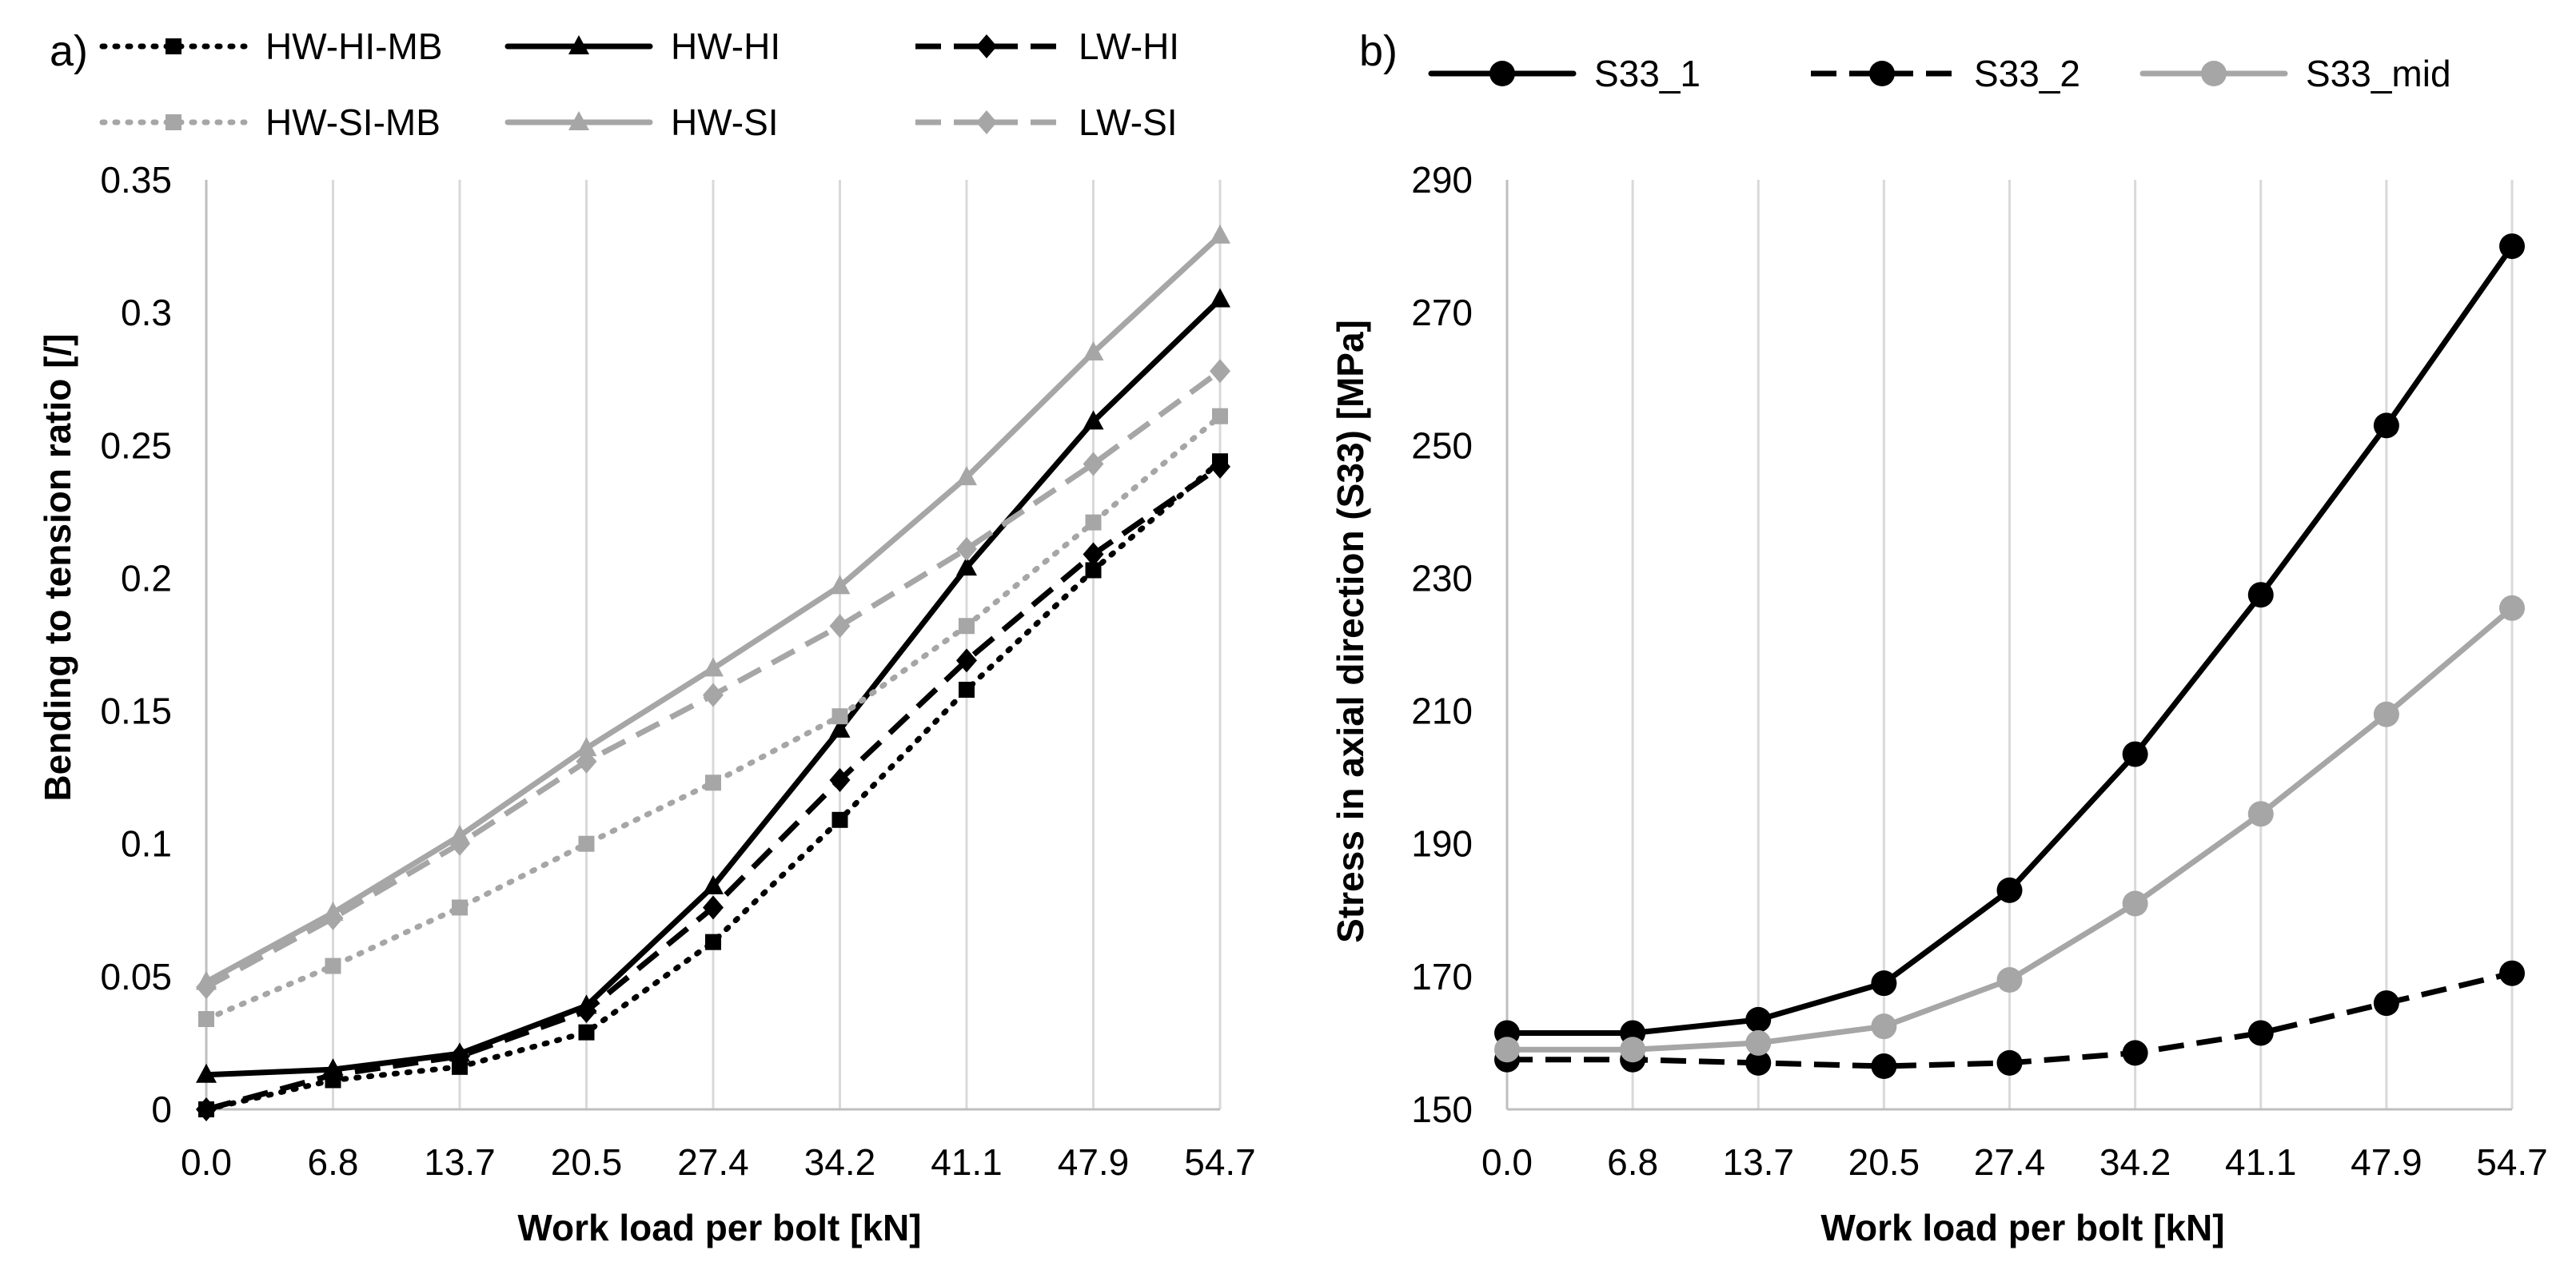 This screenshot has height=1282, width=2576. What do you see at coordinates (2010, 1162) in the screenshot?
I see `chart-b-x-tick-label: 27.4` at bounding box center [2010, 1162].